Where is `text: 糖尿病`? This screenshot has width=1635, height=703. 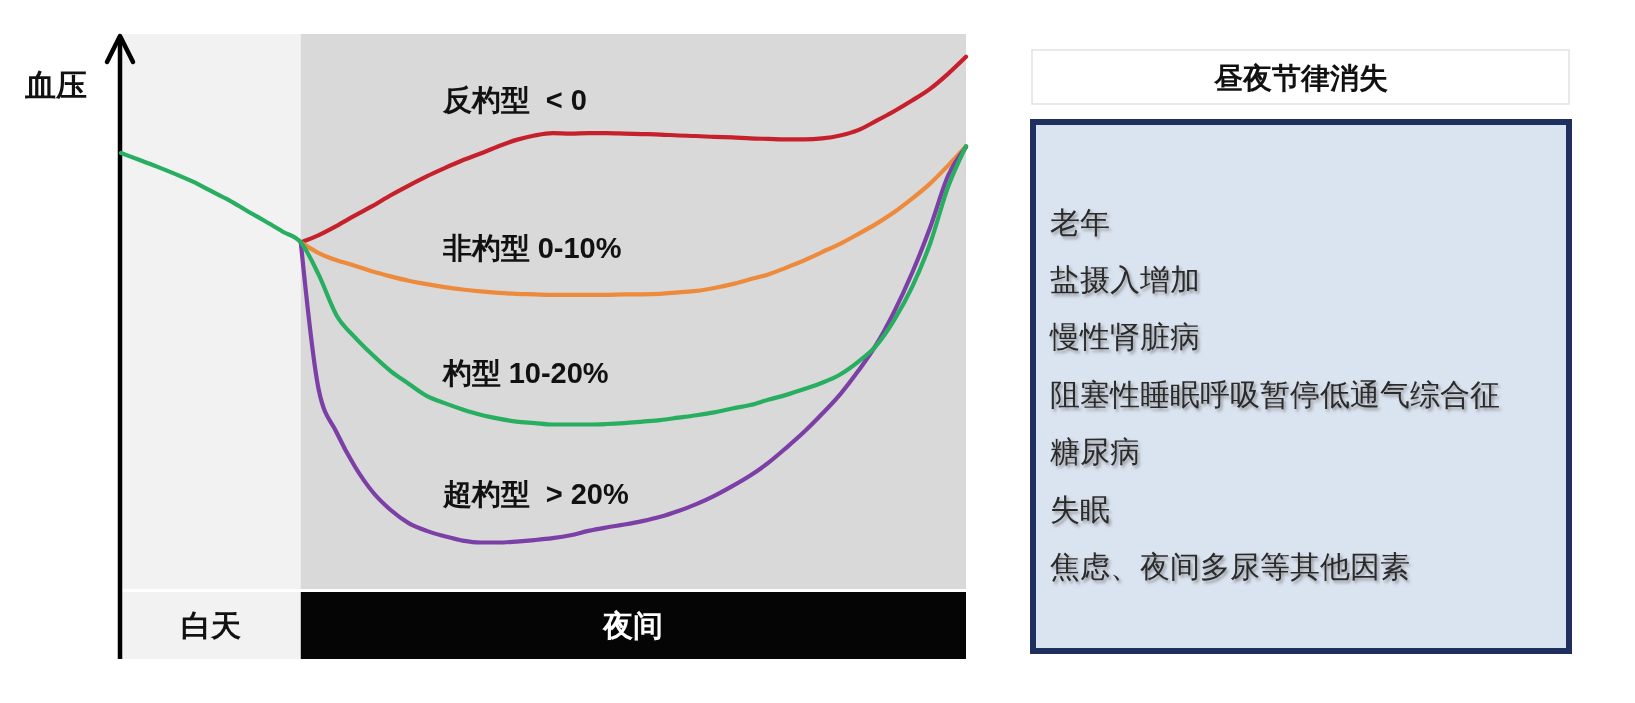
text: 糖尿病 is located at coordinates (1095, 452).